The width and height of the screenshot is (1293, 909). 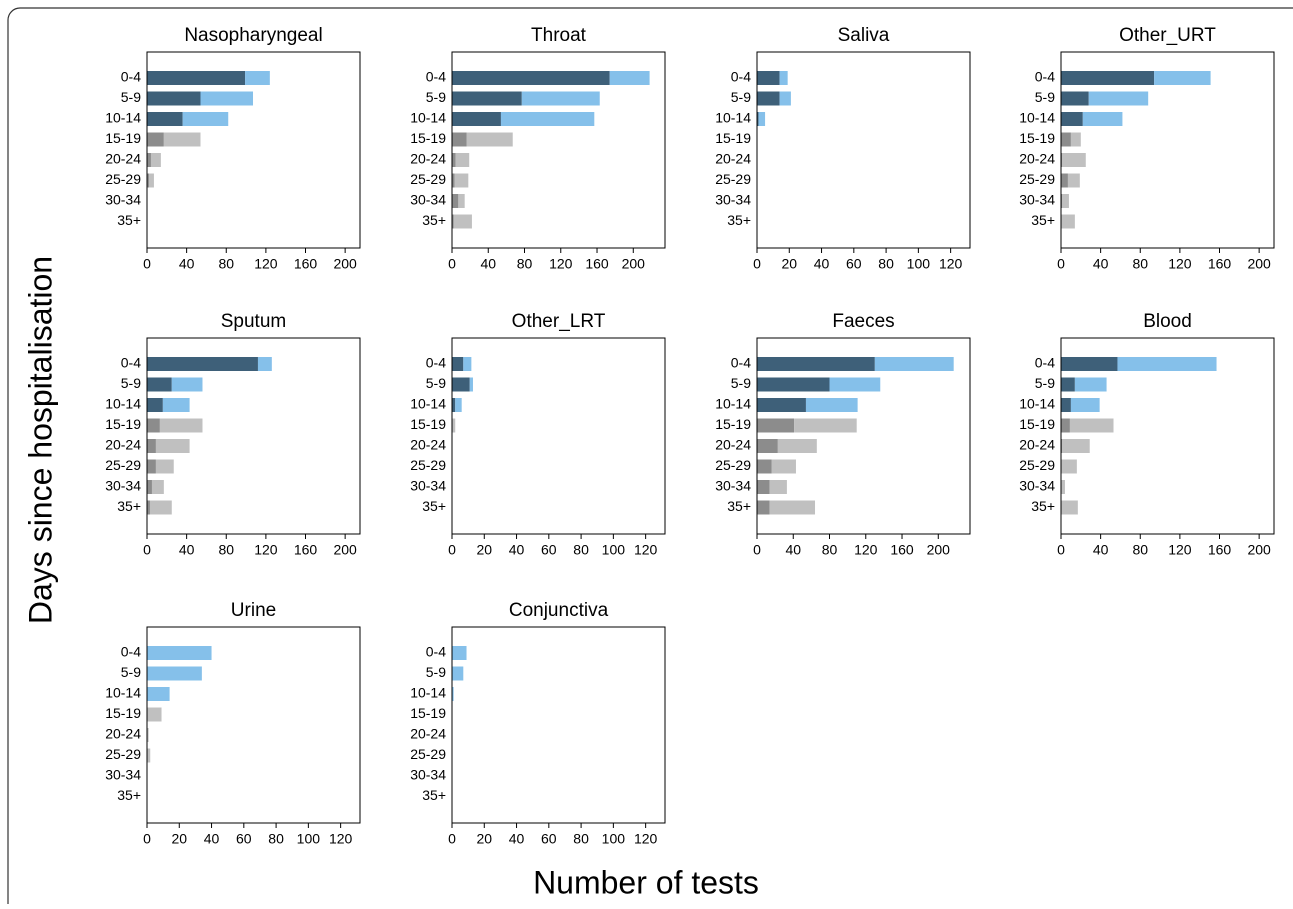 What do you see at coordinates (864, 35) in the screenshot?
I see `panel-title: Saliva` at bounding box center [864, 35].